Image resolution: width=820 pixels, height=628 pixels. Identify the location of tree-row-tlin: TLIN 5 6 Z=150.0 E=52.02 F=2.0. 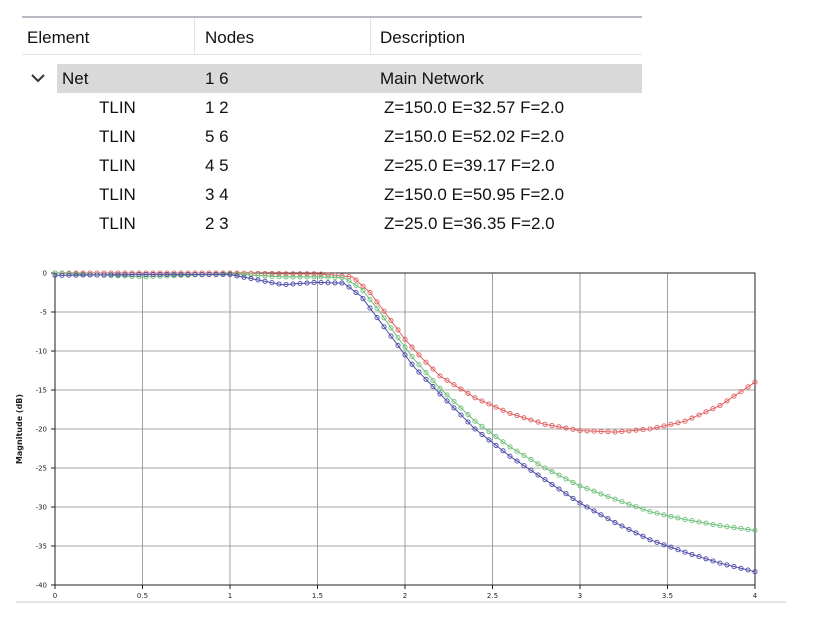
(332, 136).